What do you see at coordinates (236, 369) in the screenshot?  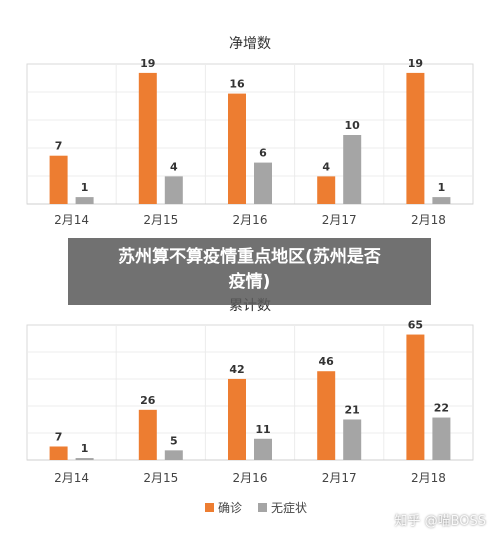 I see `data-label: 42` at bounding box center [236, 369].